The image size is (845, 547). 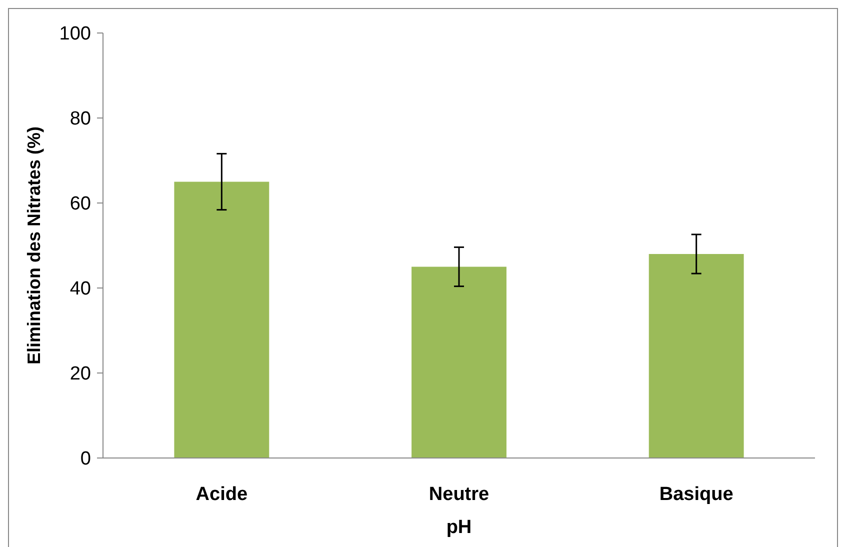 What do you see at coordinates (696, 494) in the screenshot?
I see `x-tick-label: Basique` at bounding box center [696, 494].